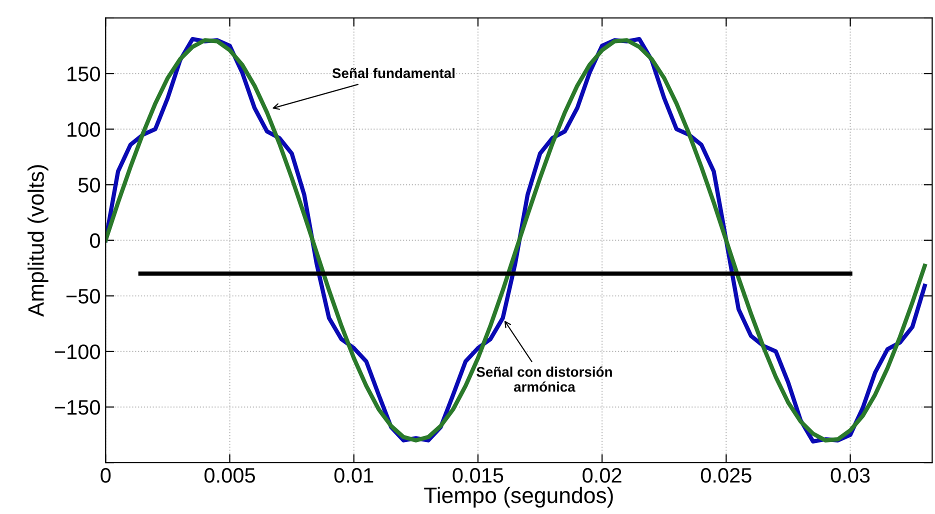 The width and height of the screenshot is (935, 514). What do you see at coordinates (518, 497) in the screenshot?
I see `x-axis-title: Tiempo (segundos)` at bounding box center [518, 497].